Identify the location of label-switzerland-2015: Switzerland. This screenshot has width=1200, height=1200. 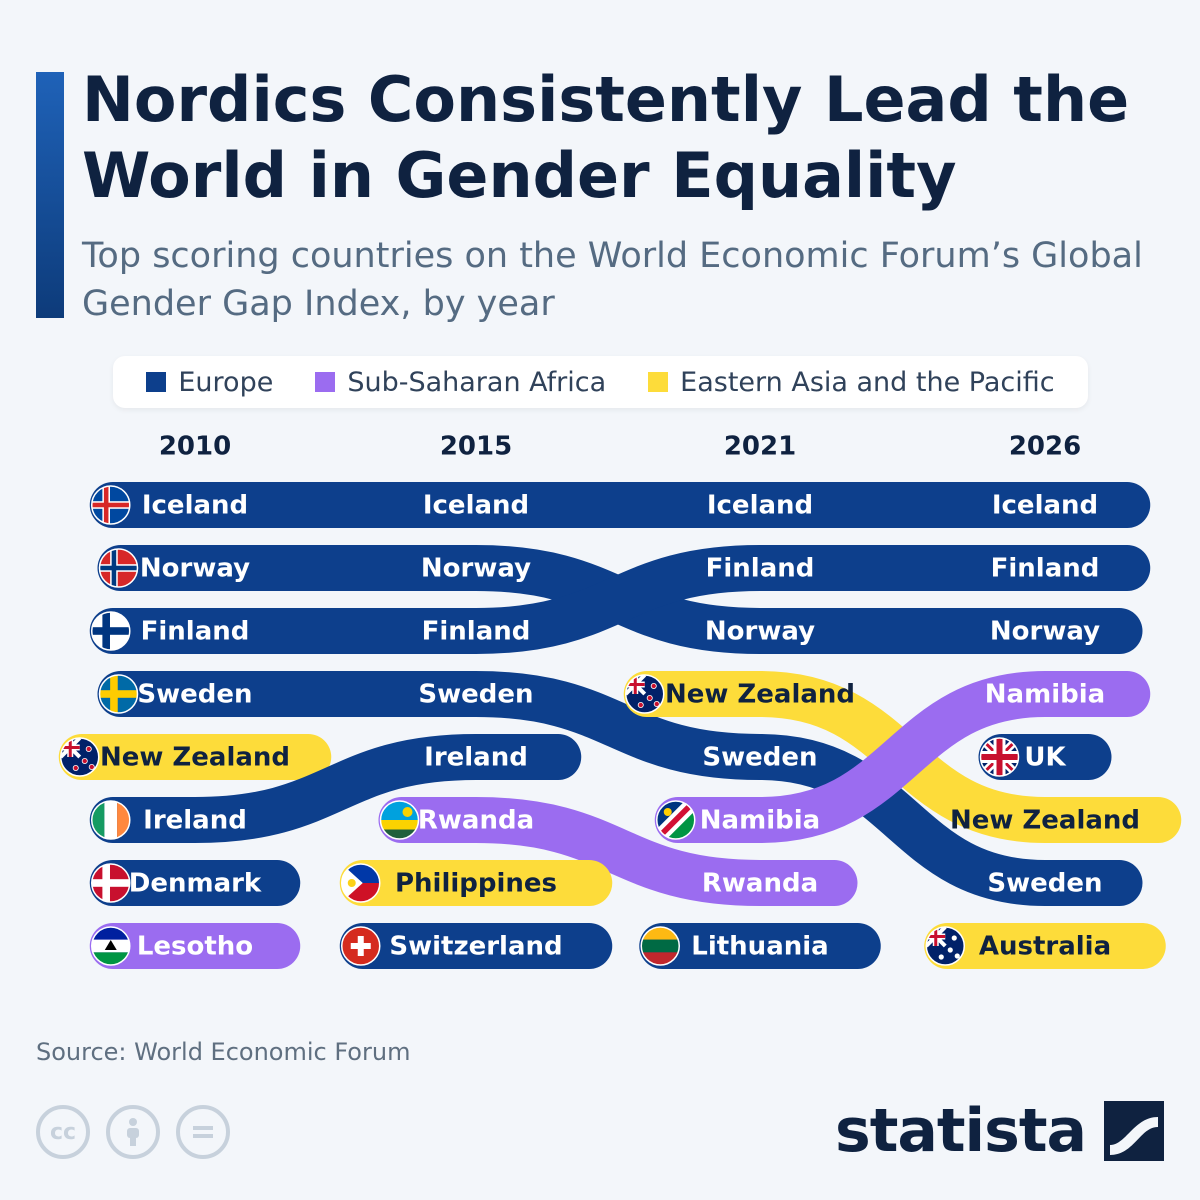
(475, 947).